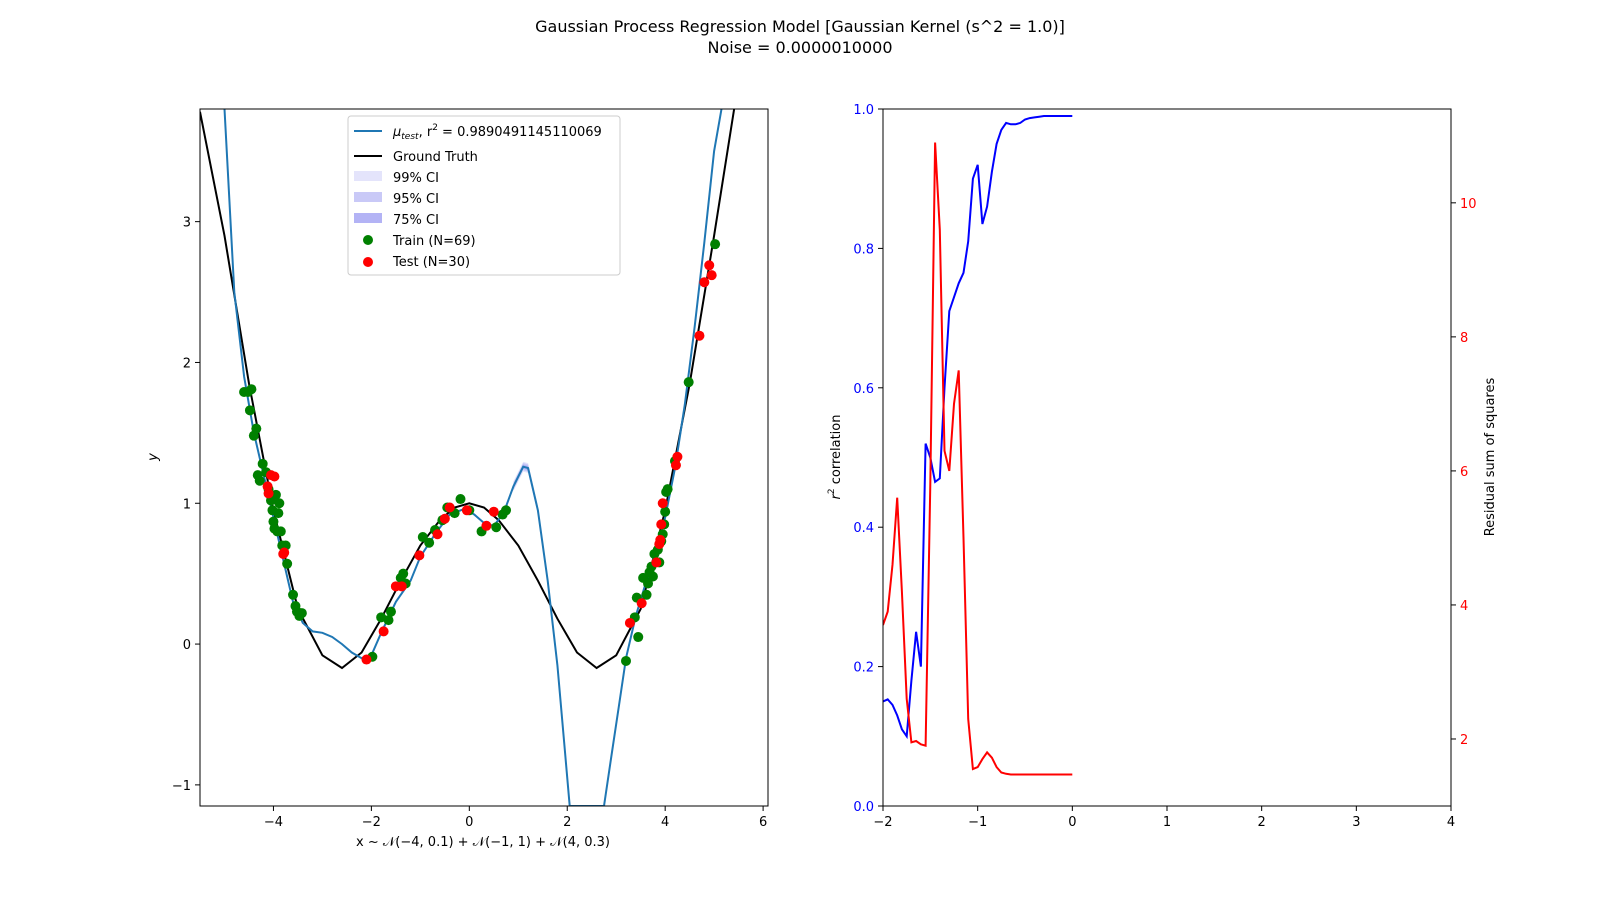 This screenshot has width=1600, height=900. What do you see at coordinates (435, 157) in the screenshot?
I see `legend-ground-truth-label: Ground Truth` at bounding box center [435, 157].